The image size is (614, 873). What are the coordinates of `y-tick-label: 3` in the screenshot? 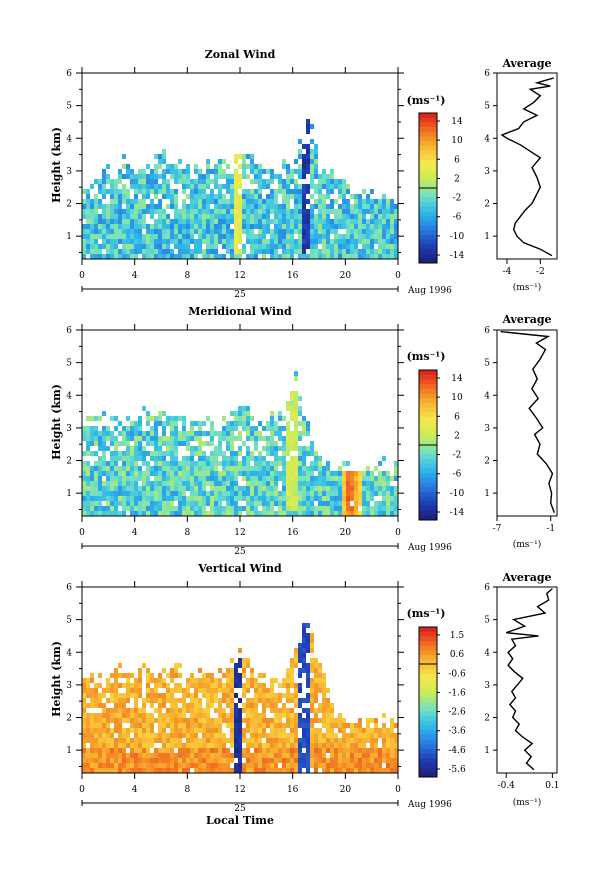 It's located at (69, 686).